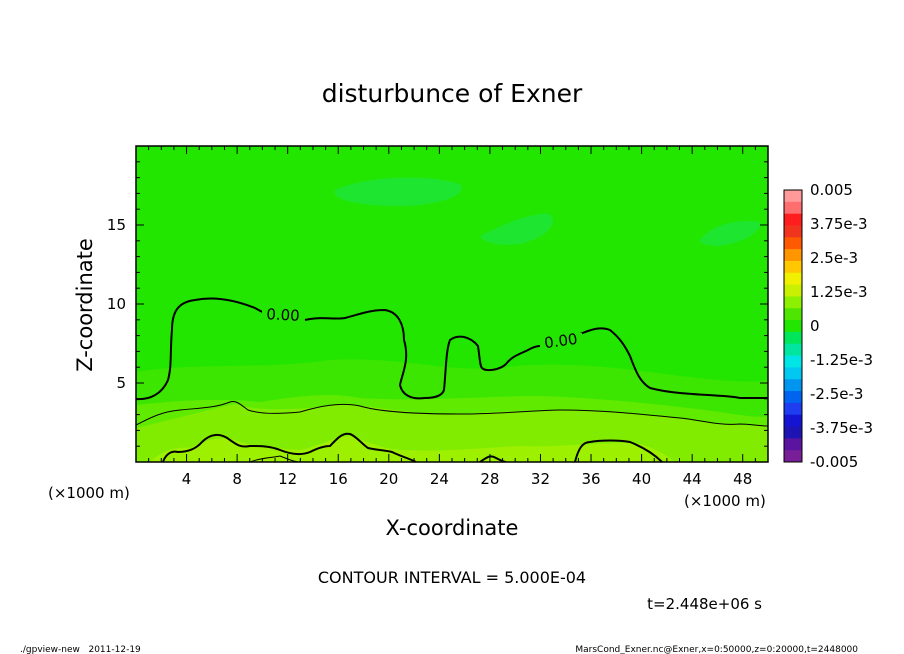 This screenshot has width=904, height=654. I want to click on colorbar-label: -1.25e-3, so click(841, 360).